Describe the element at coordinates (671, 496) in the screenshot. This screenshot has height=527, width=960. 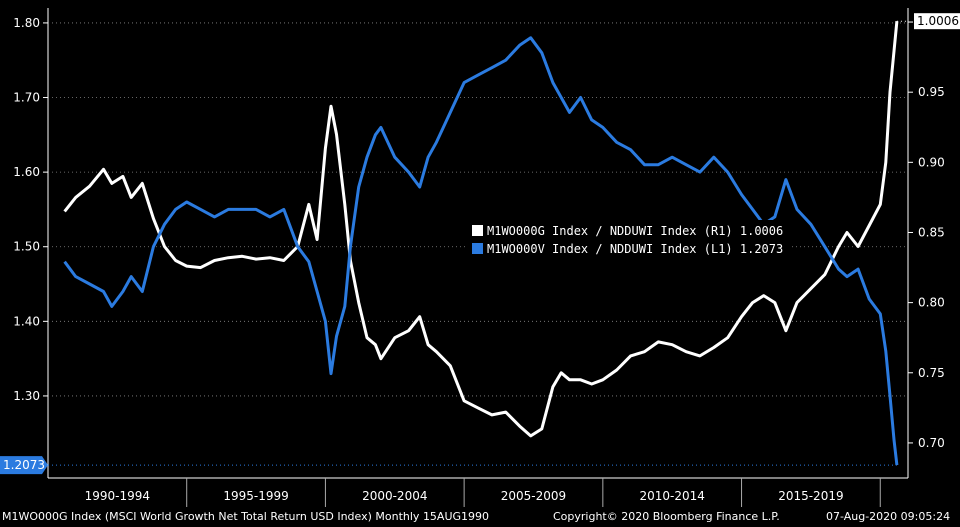
I see `x-category-label: 2010-2014` at that location.